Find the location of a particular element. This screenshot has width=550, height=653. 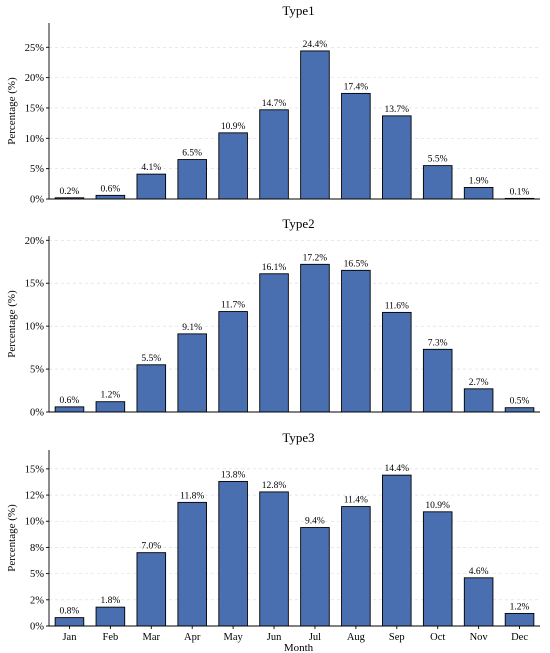

y-tick-label: 25% is located at coordinates (35, 48).